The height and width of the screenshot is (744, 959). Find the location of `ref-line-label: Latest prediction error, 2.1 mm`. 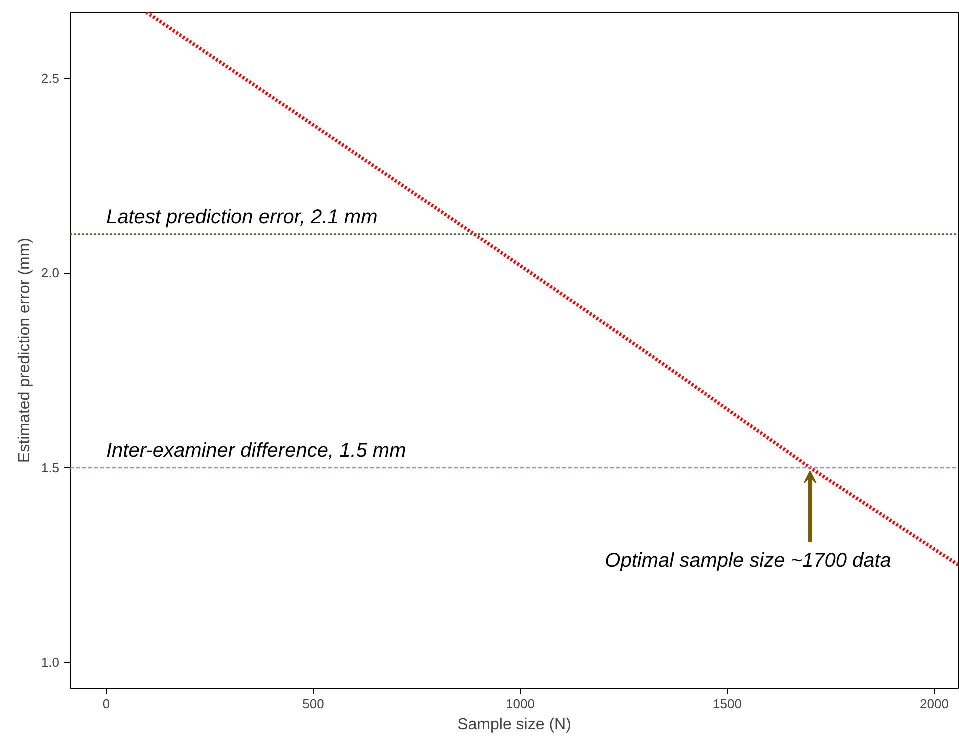

ref-line-label: Latest prediction error, 2.1 mm is located at coordinates (242, 217).